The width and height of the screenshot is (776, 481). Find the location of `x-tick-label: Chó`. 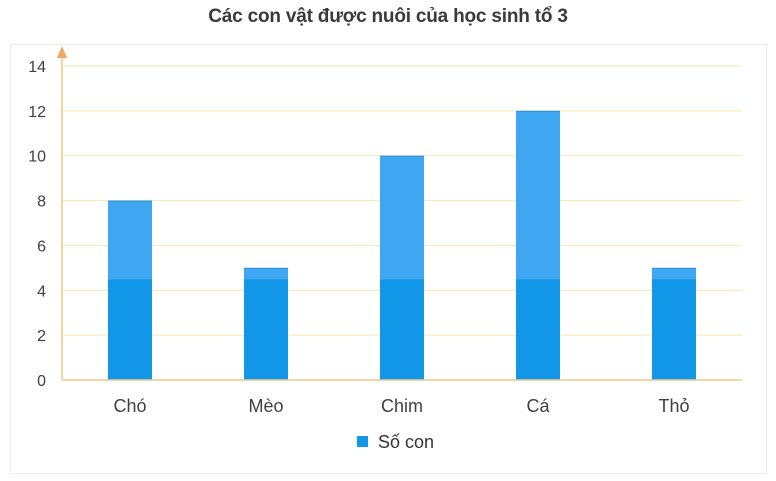

x-tick-label: Chó is located at coordinates (129, 406).